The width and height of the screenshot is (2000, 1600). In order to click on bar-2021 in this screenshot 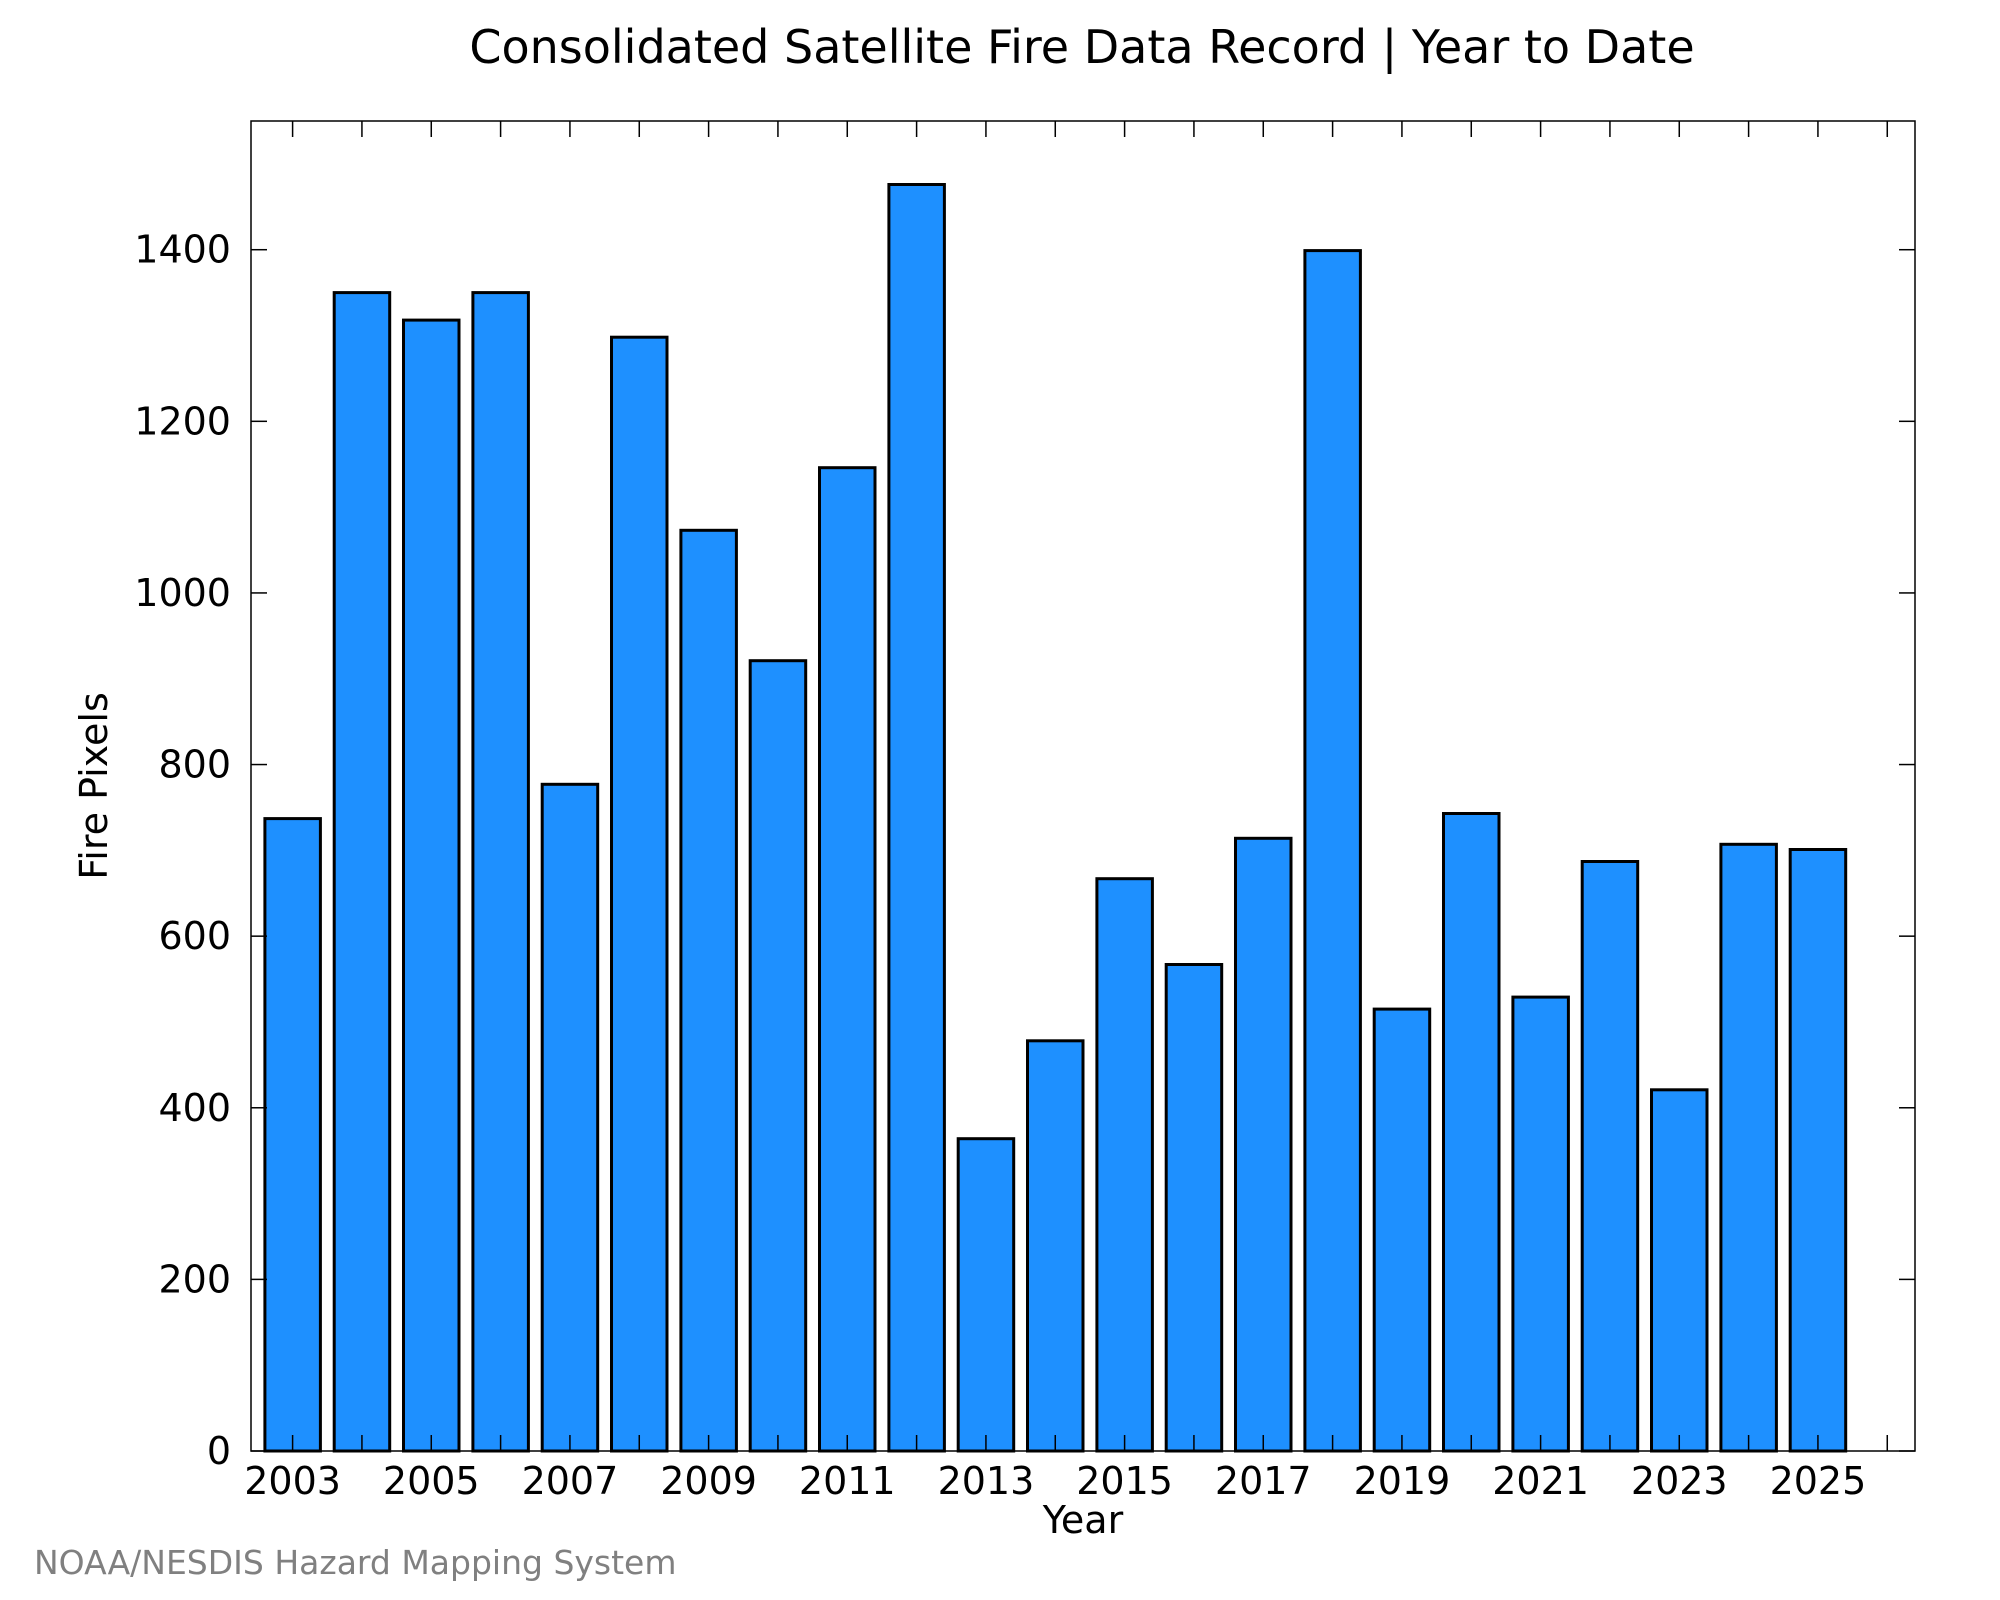, I will do `click(1540, 1224)`.